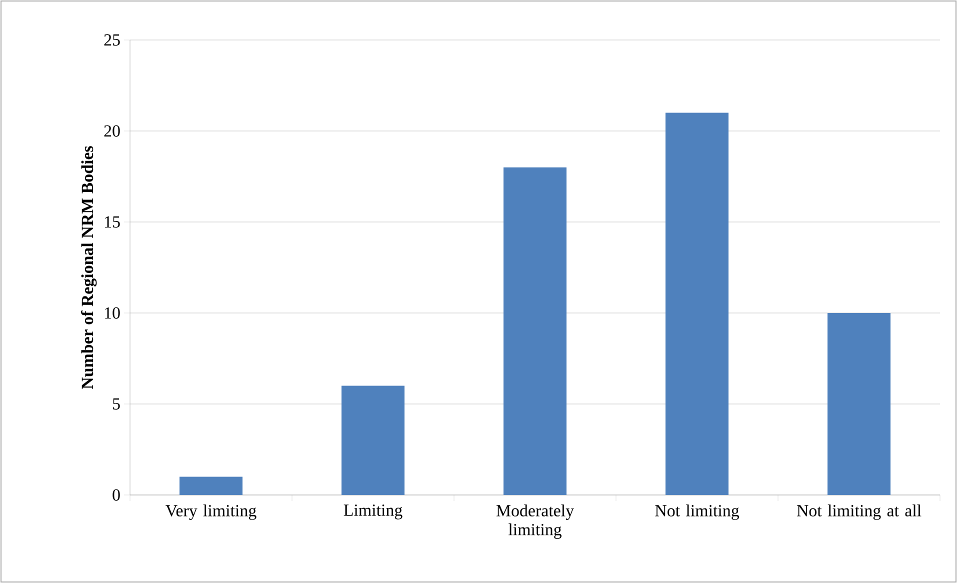 The height and width of the screenshot is (583, 957). What do you see at coordinates (112, 40) in the screenshot?
I see `y-tick-label: 25` at bounding box center [112, 40].